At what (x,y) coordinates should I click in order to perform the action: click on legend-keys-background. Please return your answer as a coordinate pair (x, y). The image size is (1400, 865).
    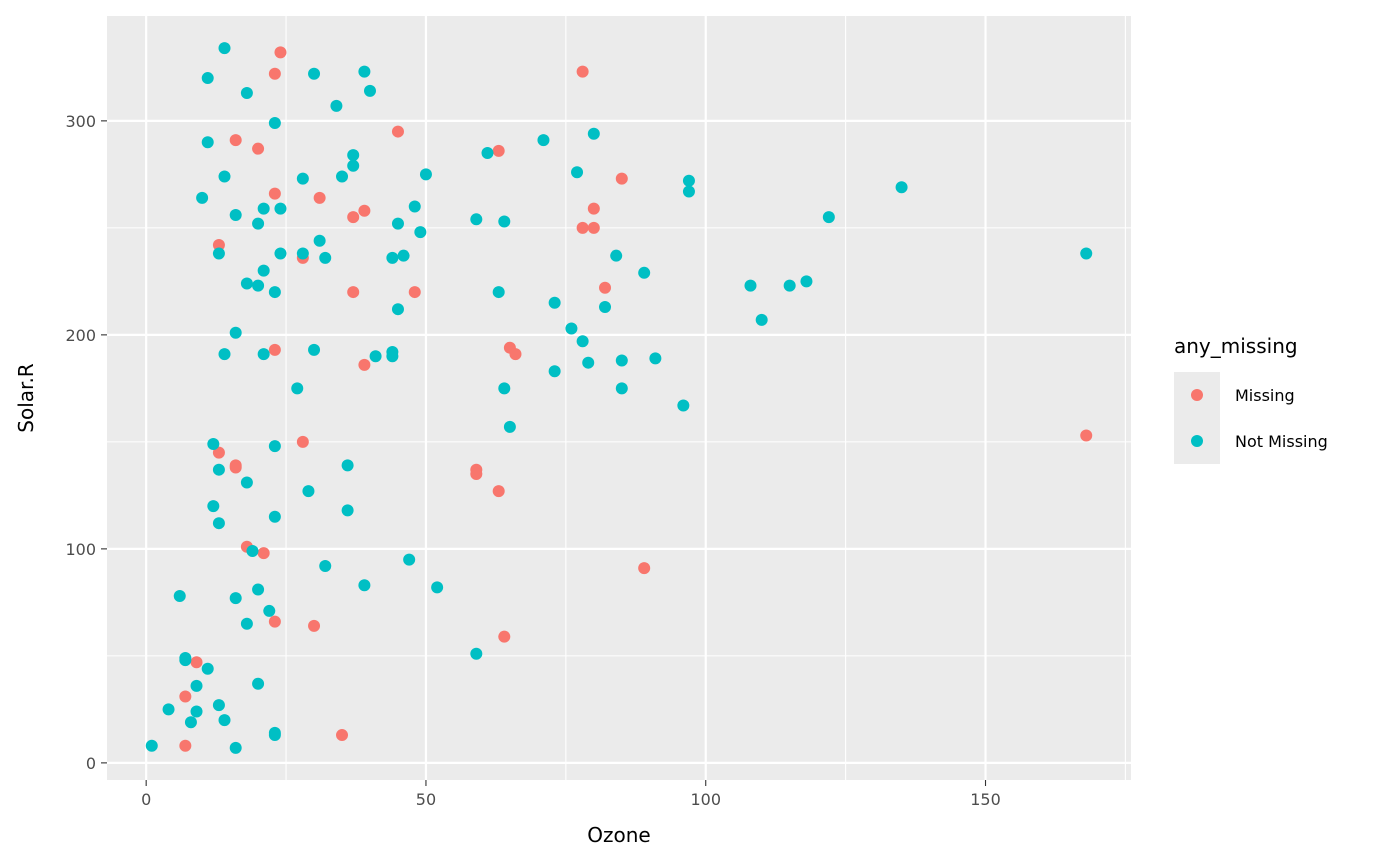
    Looking at the image, I should click on (1197, 418).